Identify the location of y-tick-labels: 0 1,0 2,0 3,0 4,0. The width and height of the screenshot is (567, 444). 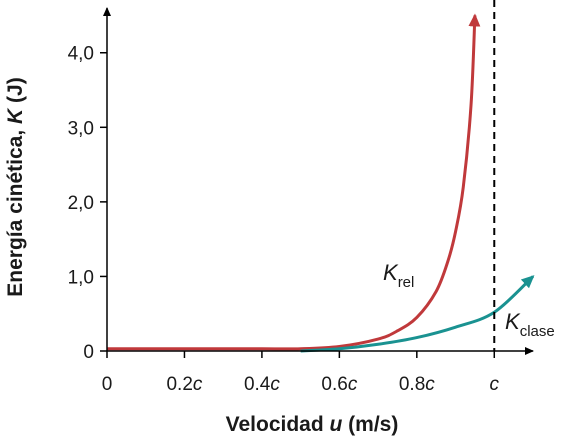
(87, 203).